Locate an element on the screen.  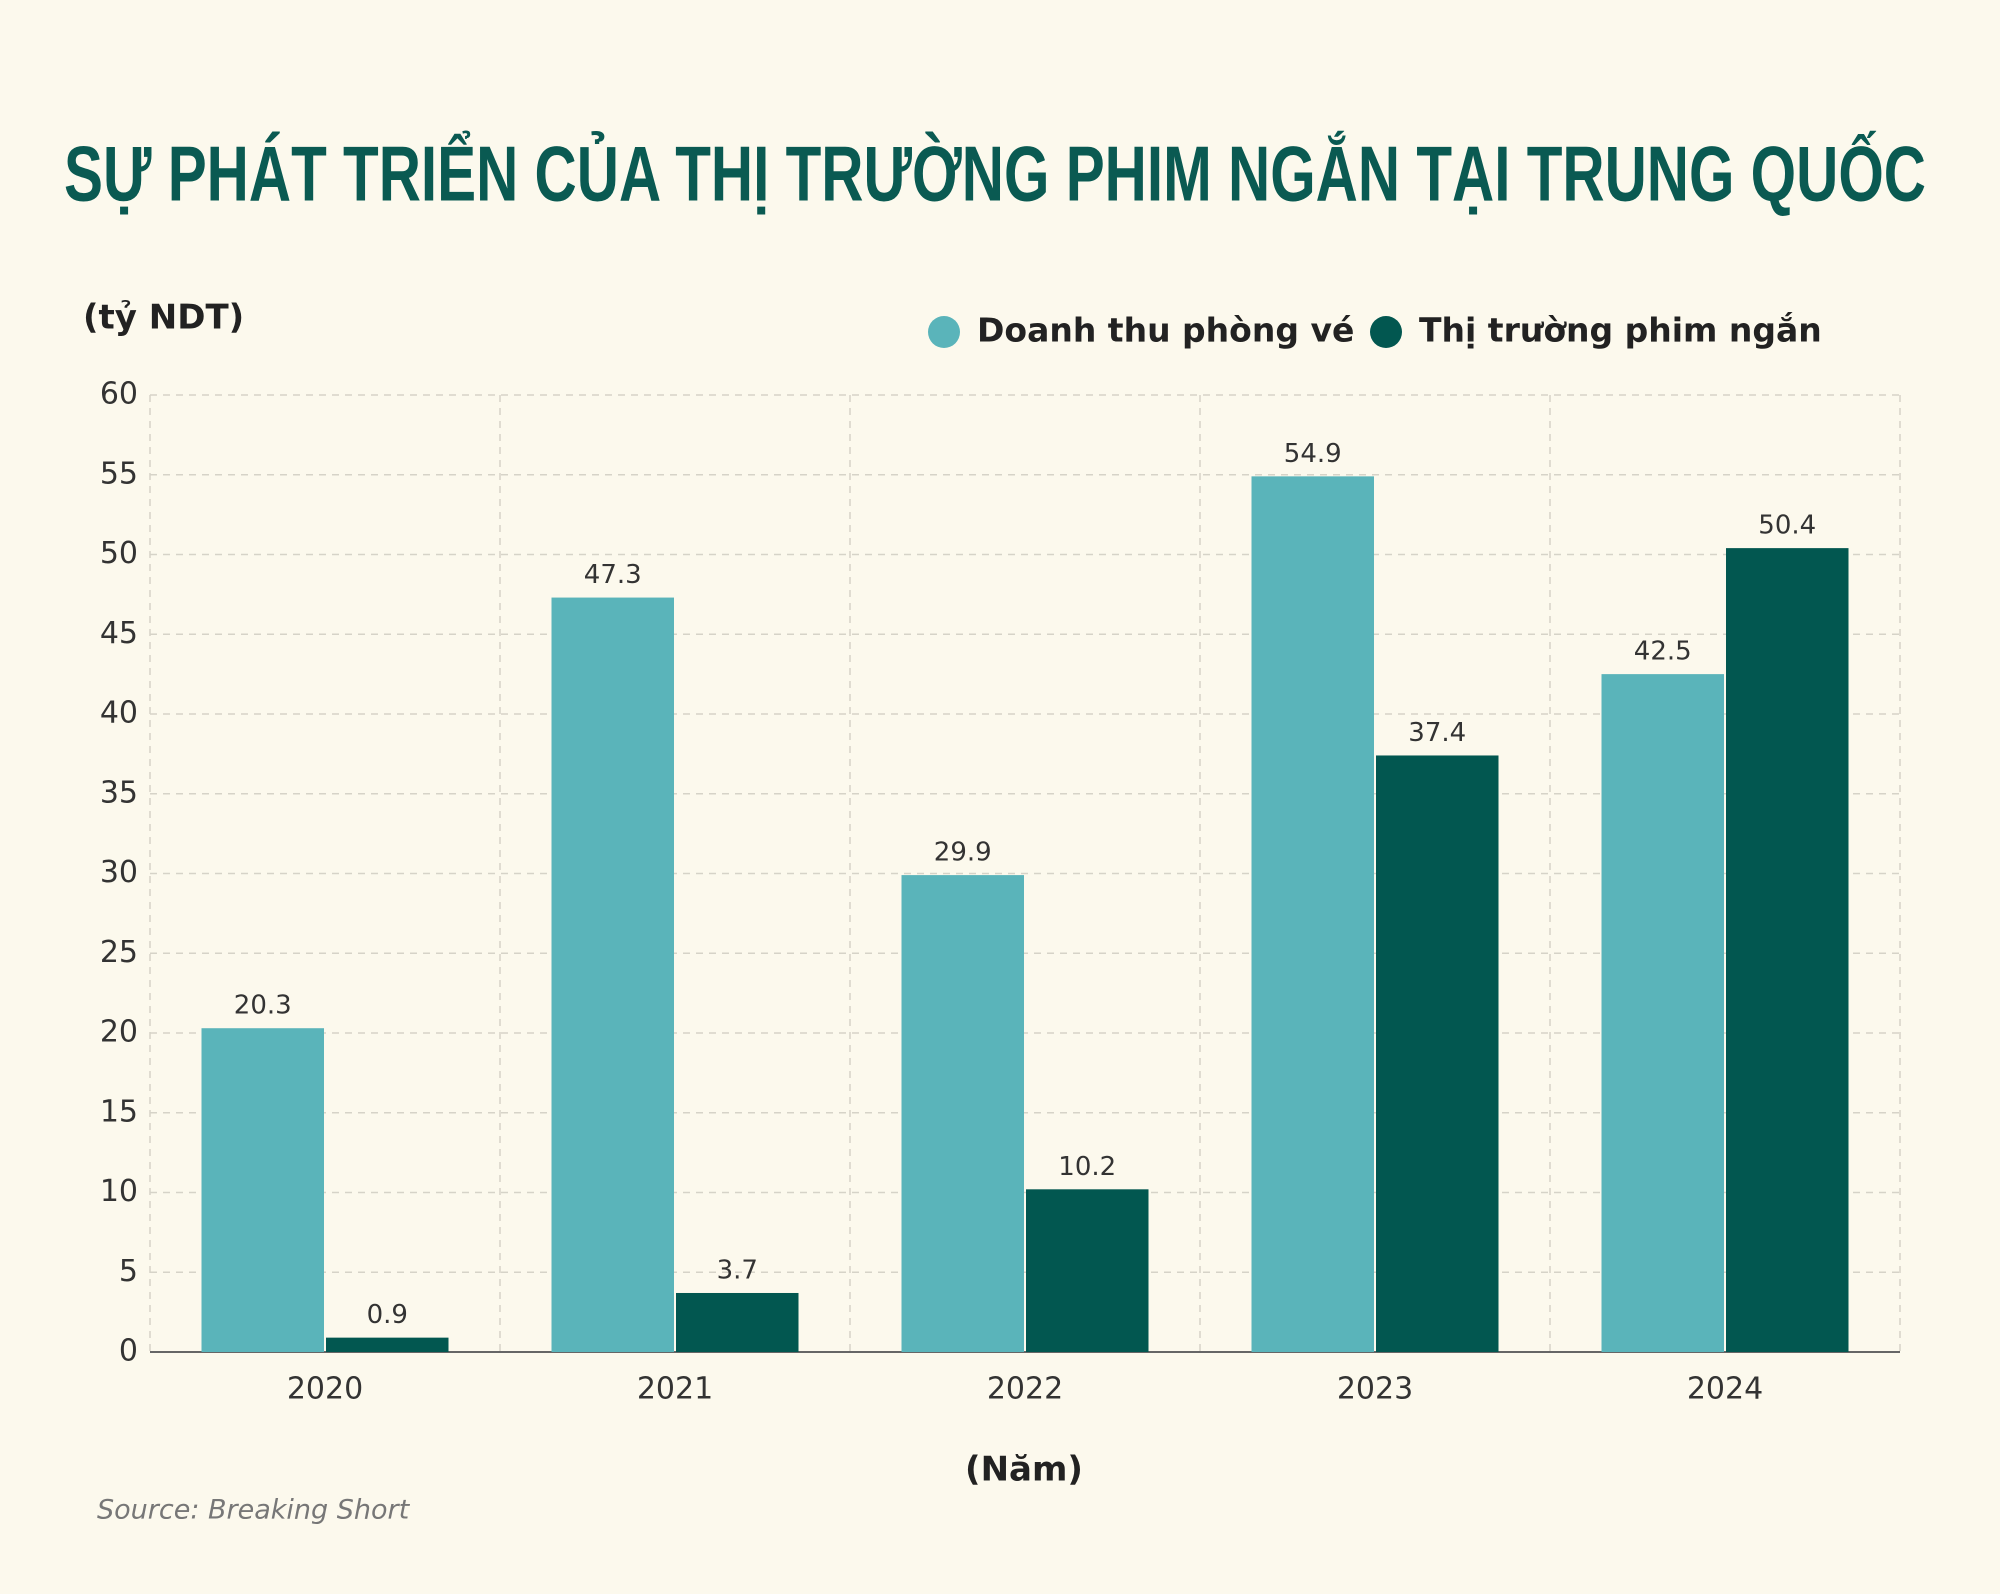
value-label: 0.9 is located at coordinates (387, 1315).